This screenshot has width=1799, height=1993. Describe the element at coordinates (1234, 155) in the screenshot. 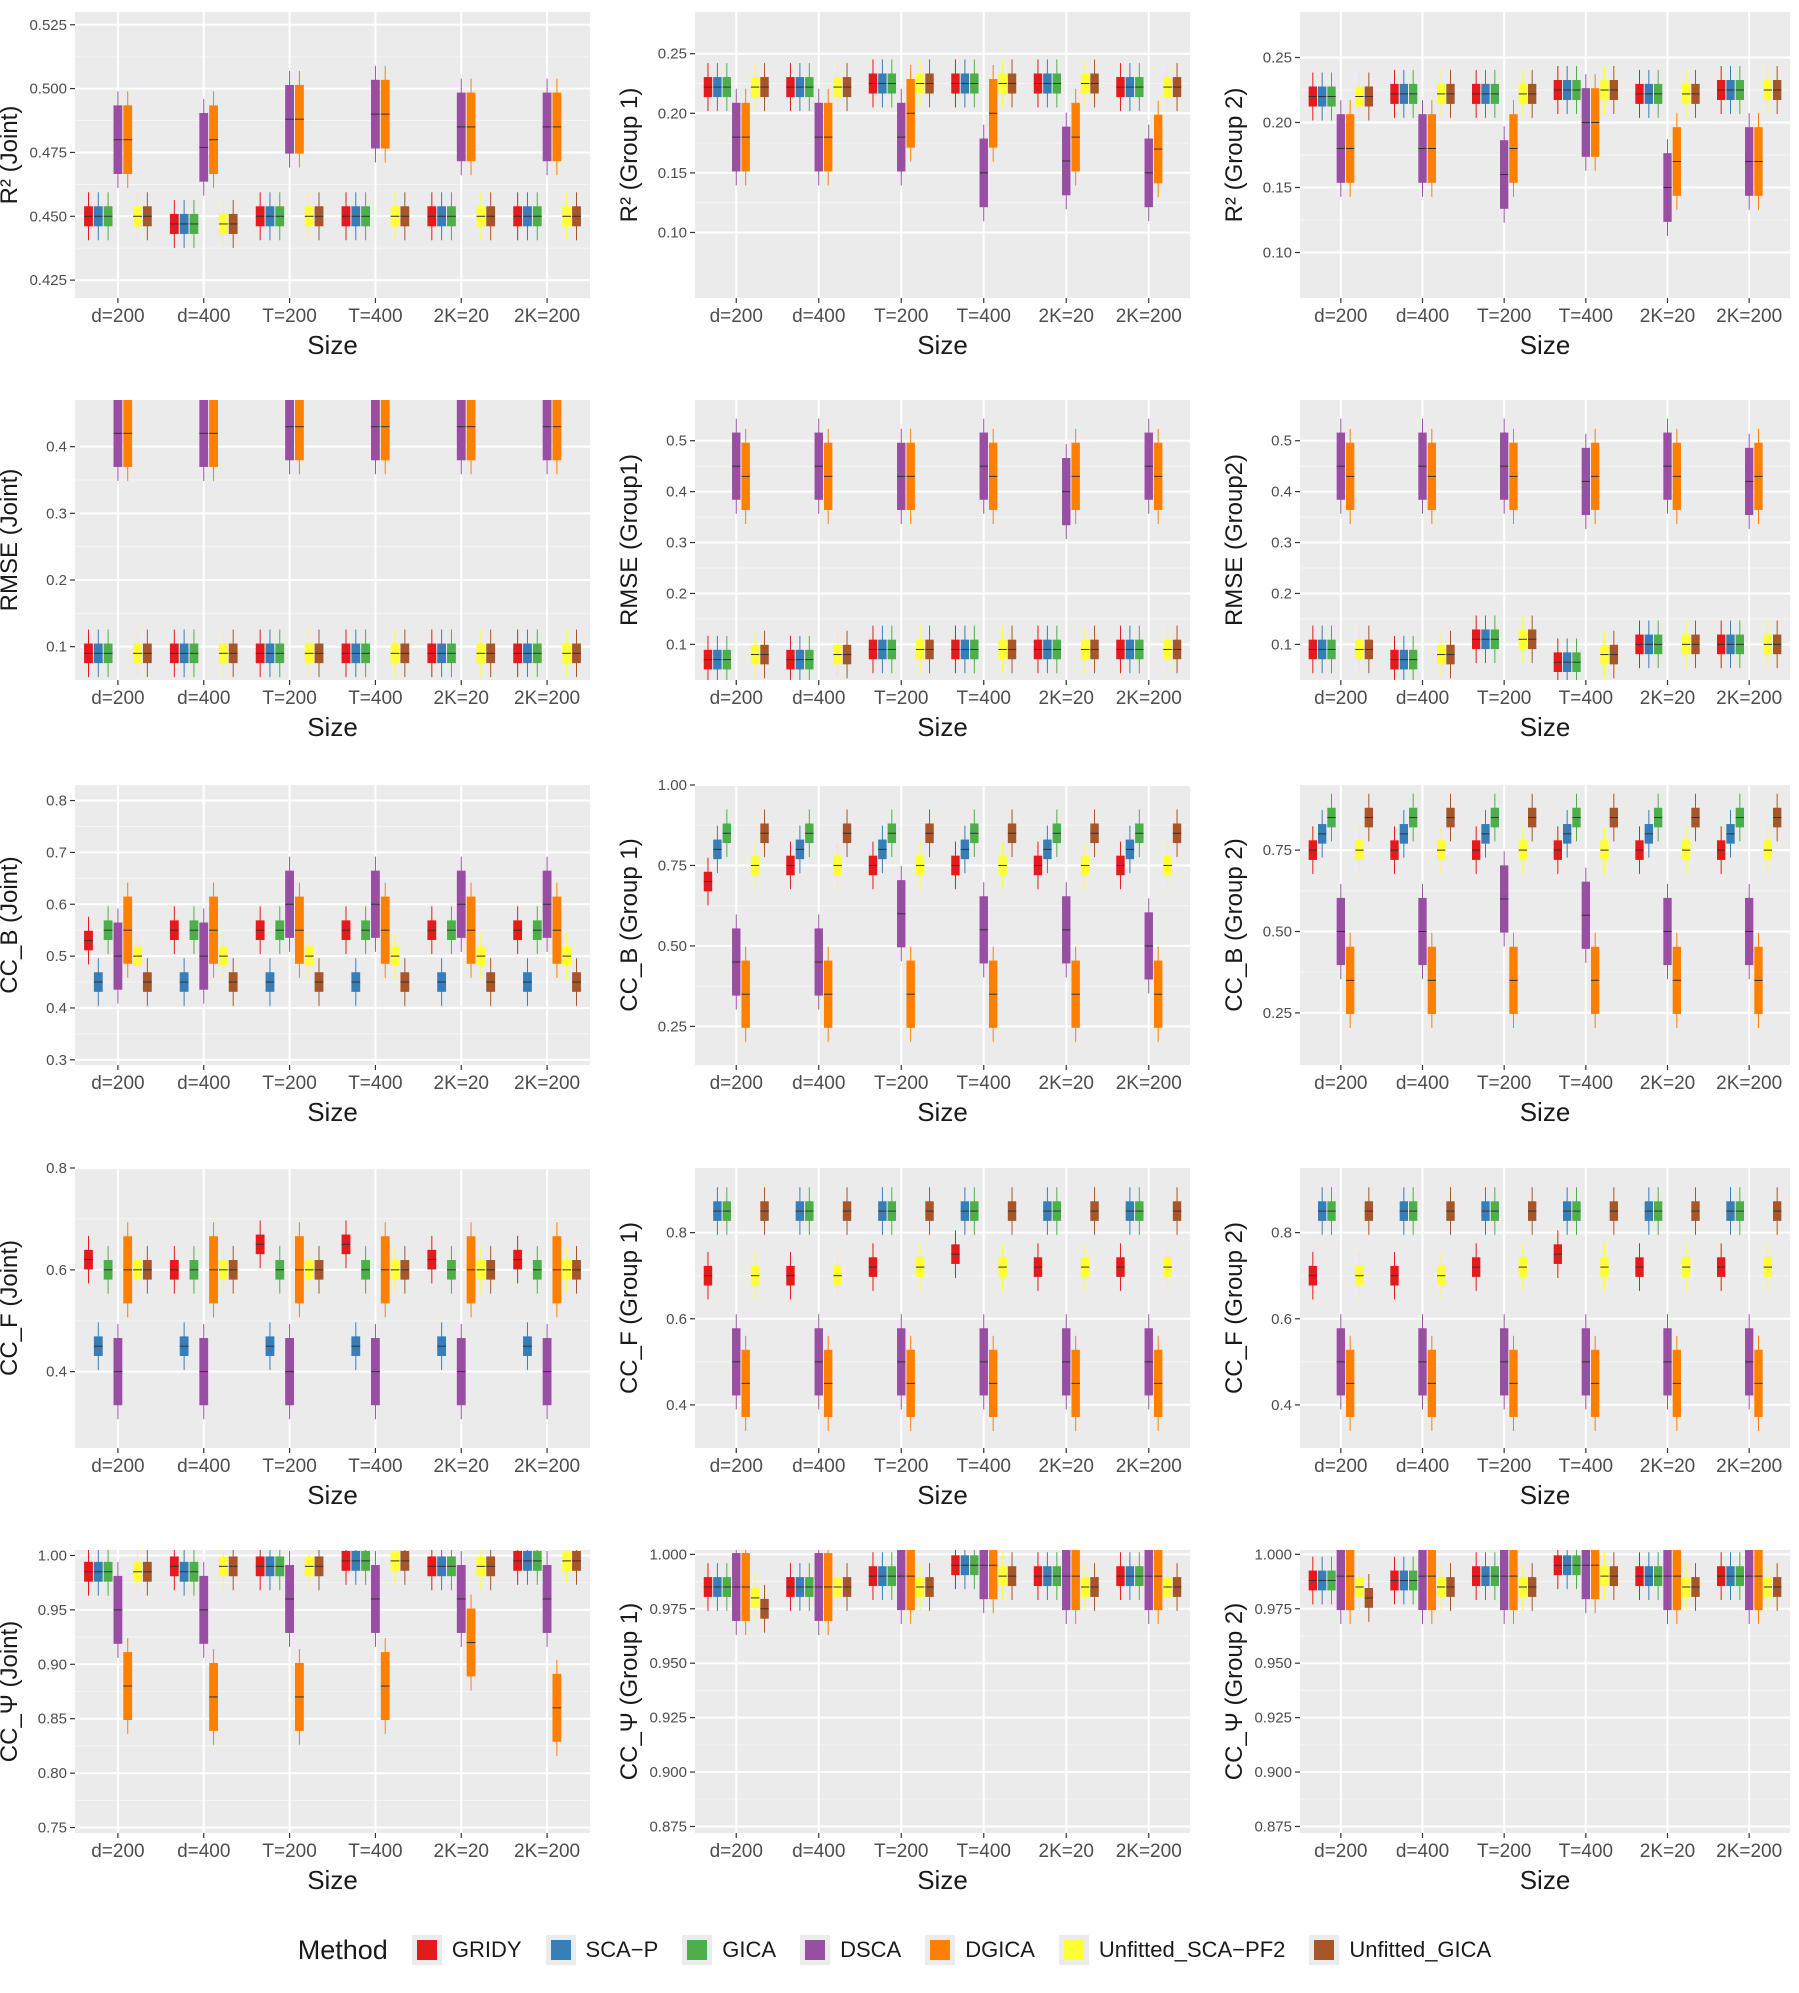

I see `y-axis-title: R² (Group 2)` at that location.